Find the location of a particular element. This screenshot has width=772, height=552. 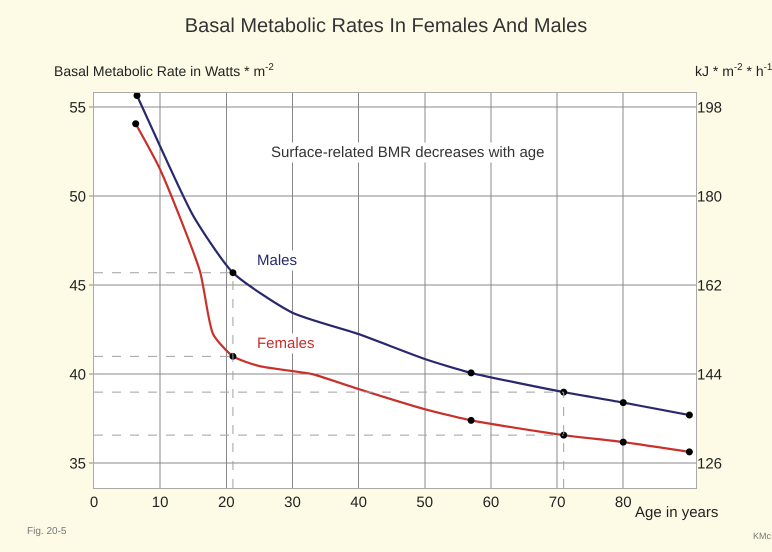

series-label: Females is located at coordinates (286, 343).